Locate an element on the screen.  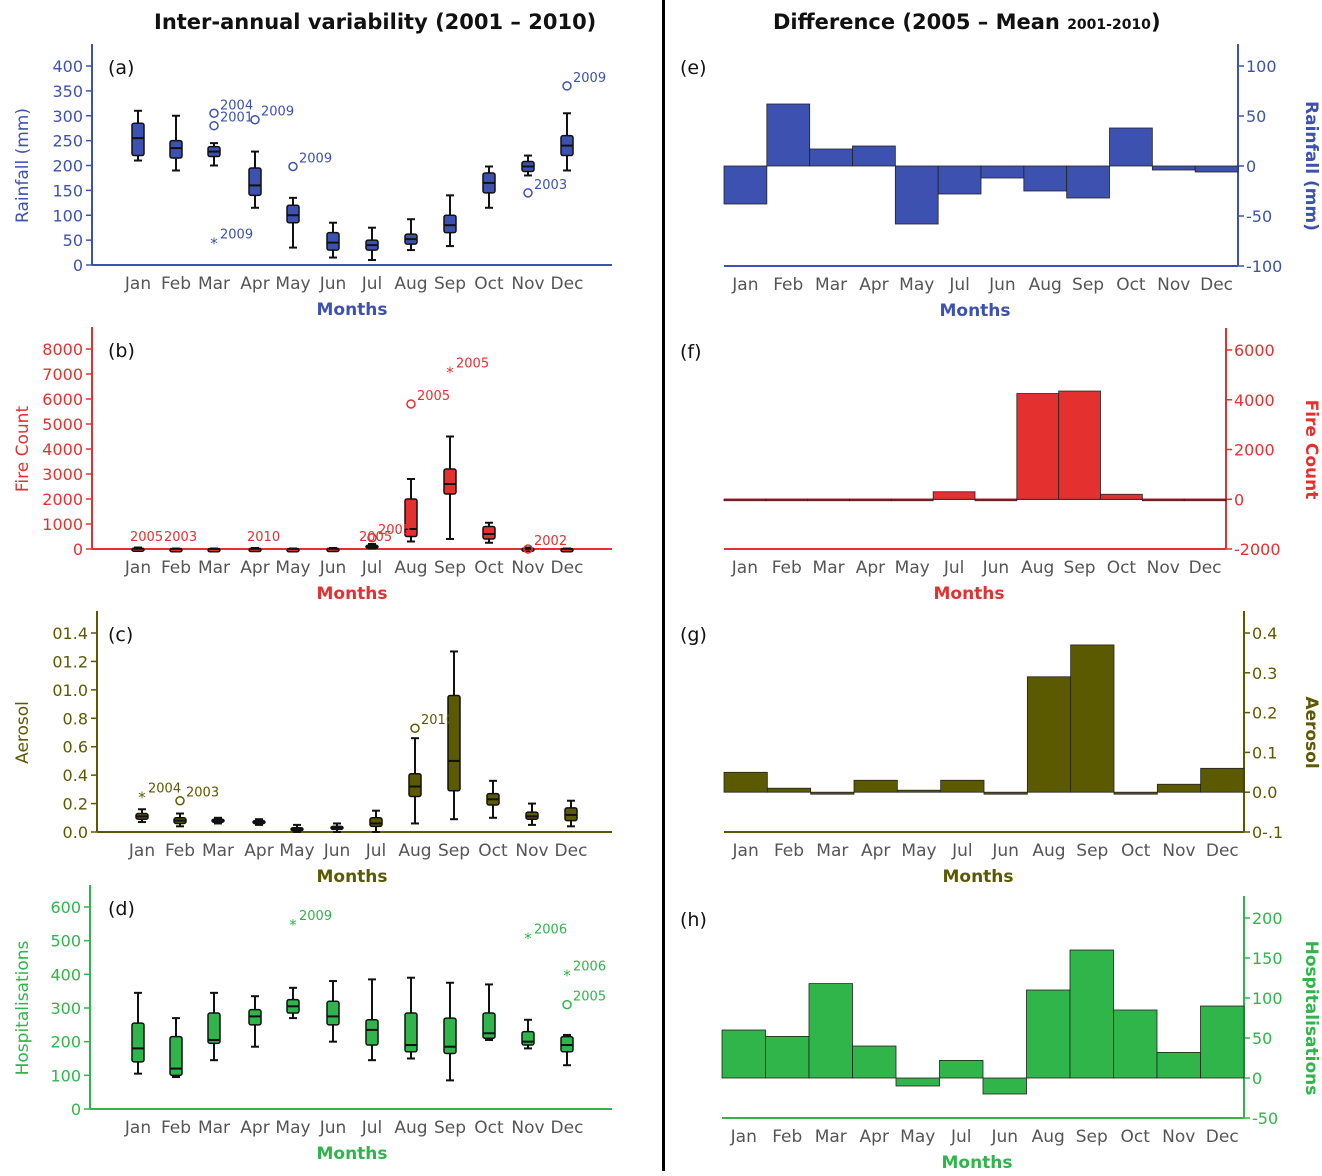
panel-d-ytick-label: 200 is located at coordinates (65, 1042).